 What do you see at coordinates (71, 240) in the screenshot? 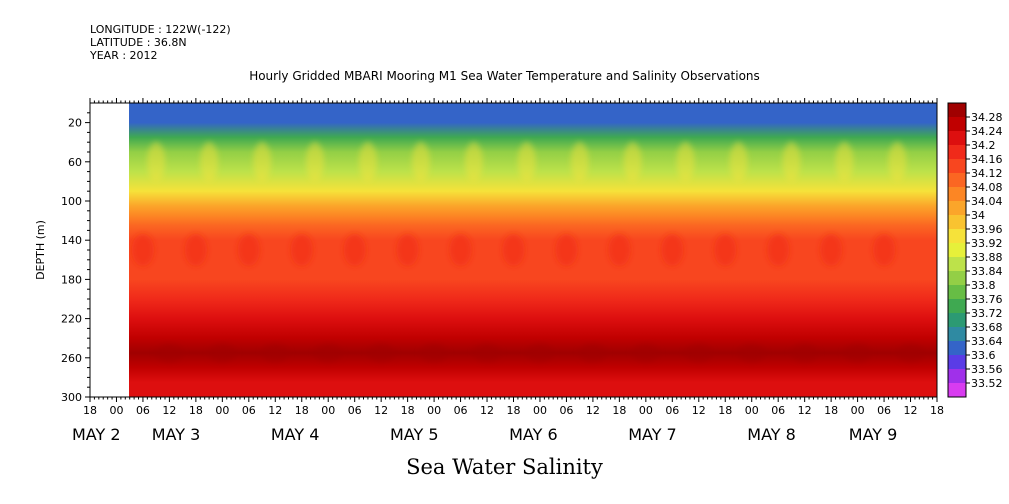
I see `y-tick-label: 140` at bounding box center [71, 240].